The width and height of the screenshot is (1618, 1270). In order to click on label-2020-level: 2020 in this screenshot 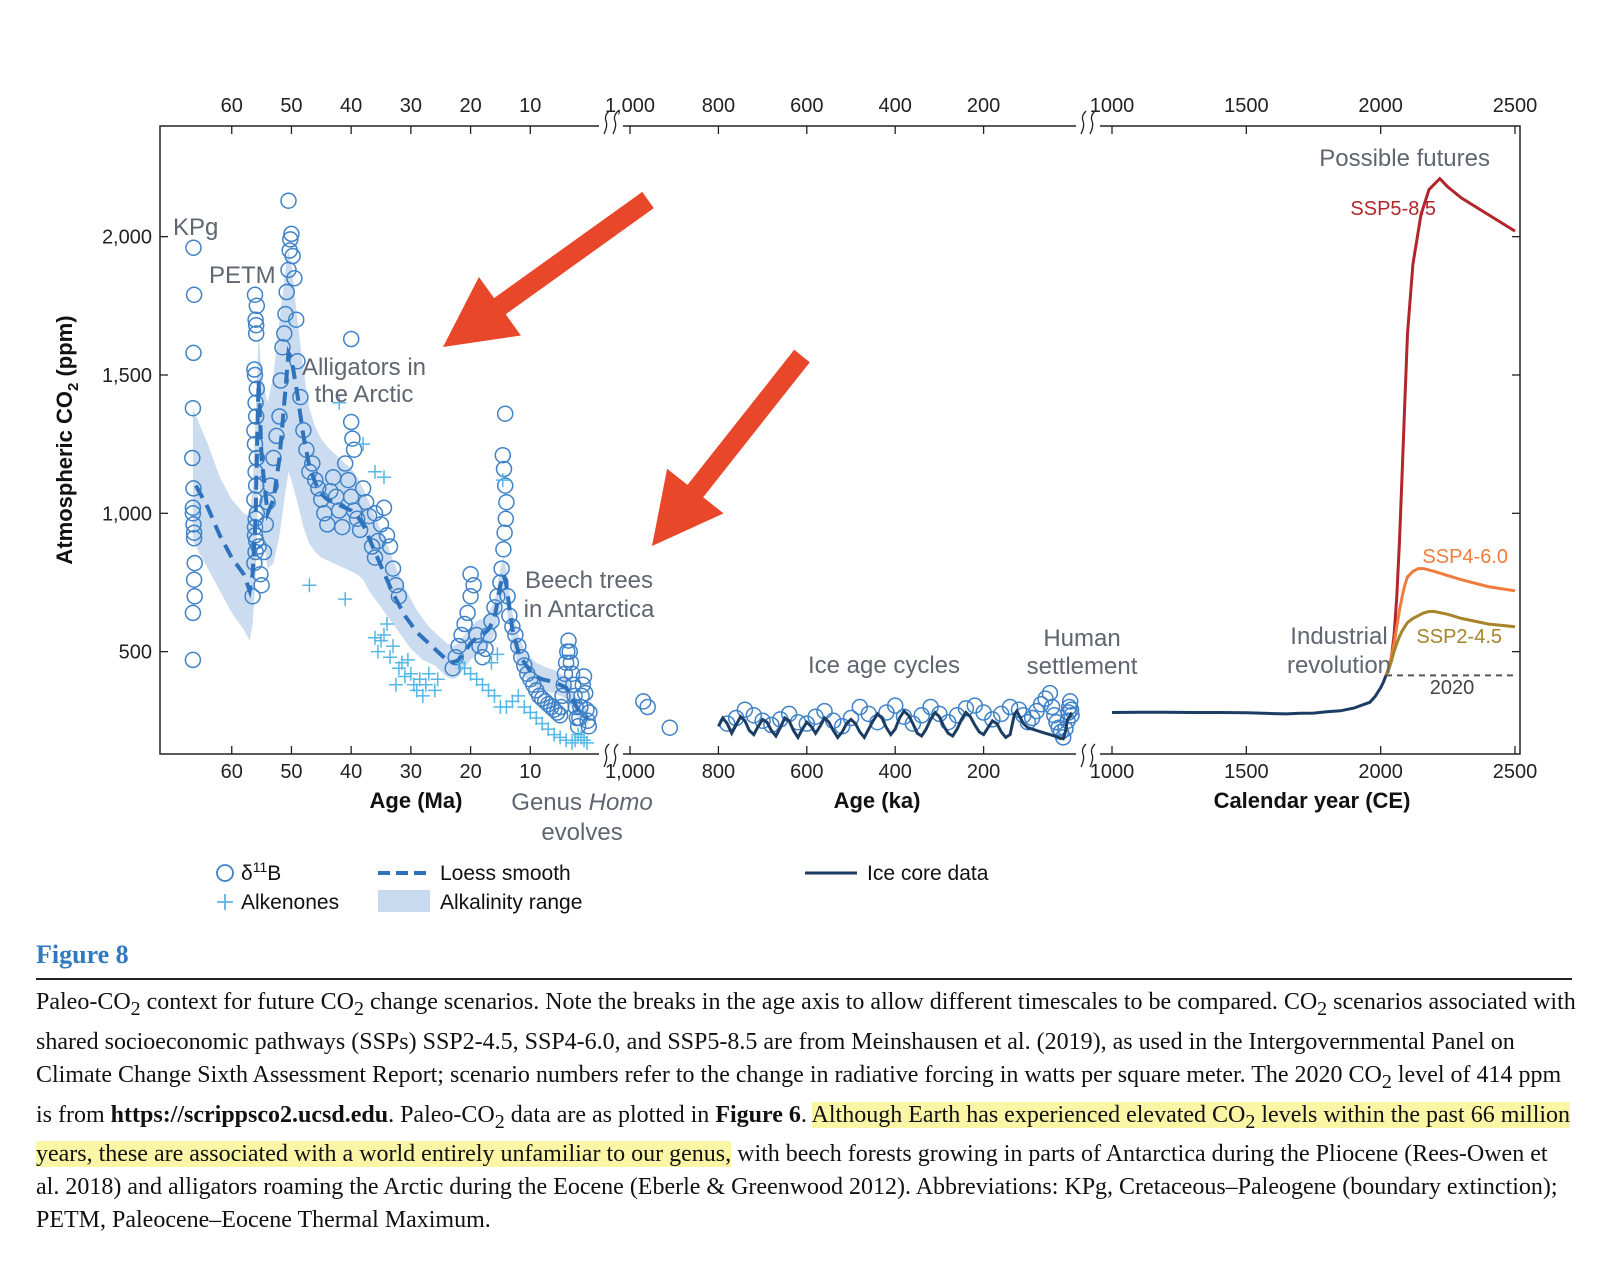, I will do `click(1452, 688)`.